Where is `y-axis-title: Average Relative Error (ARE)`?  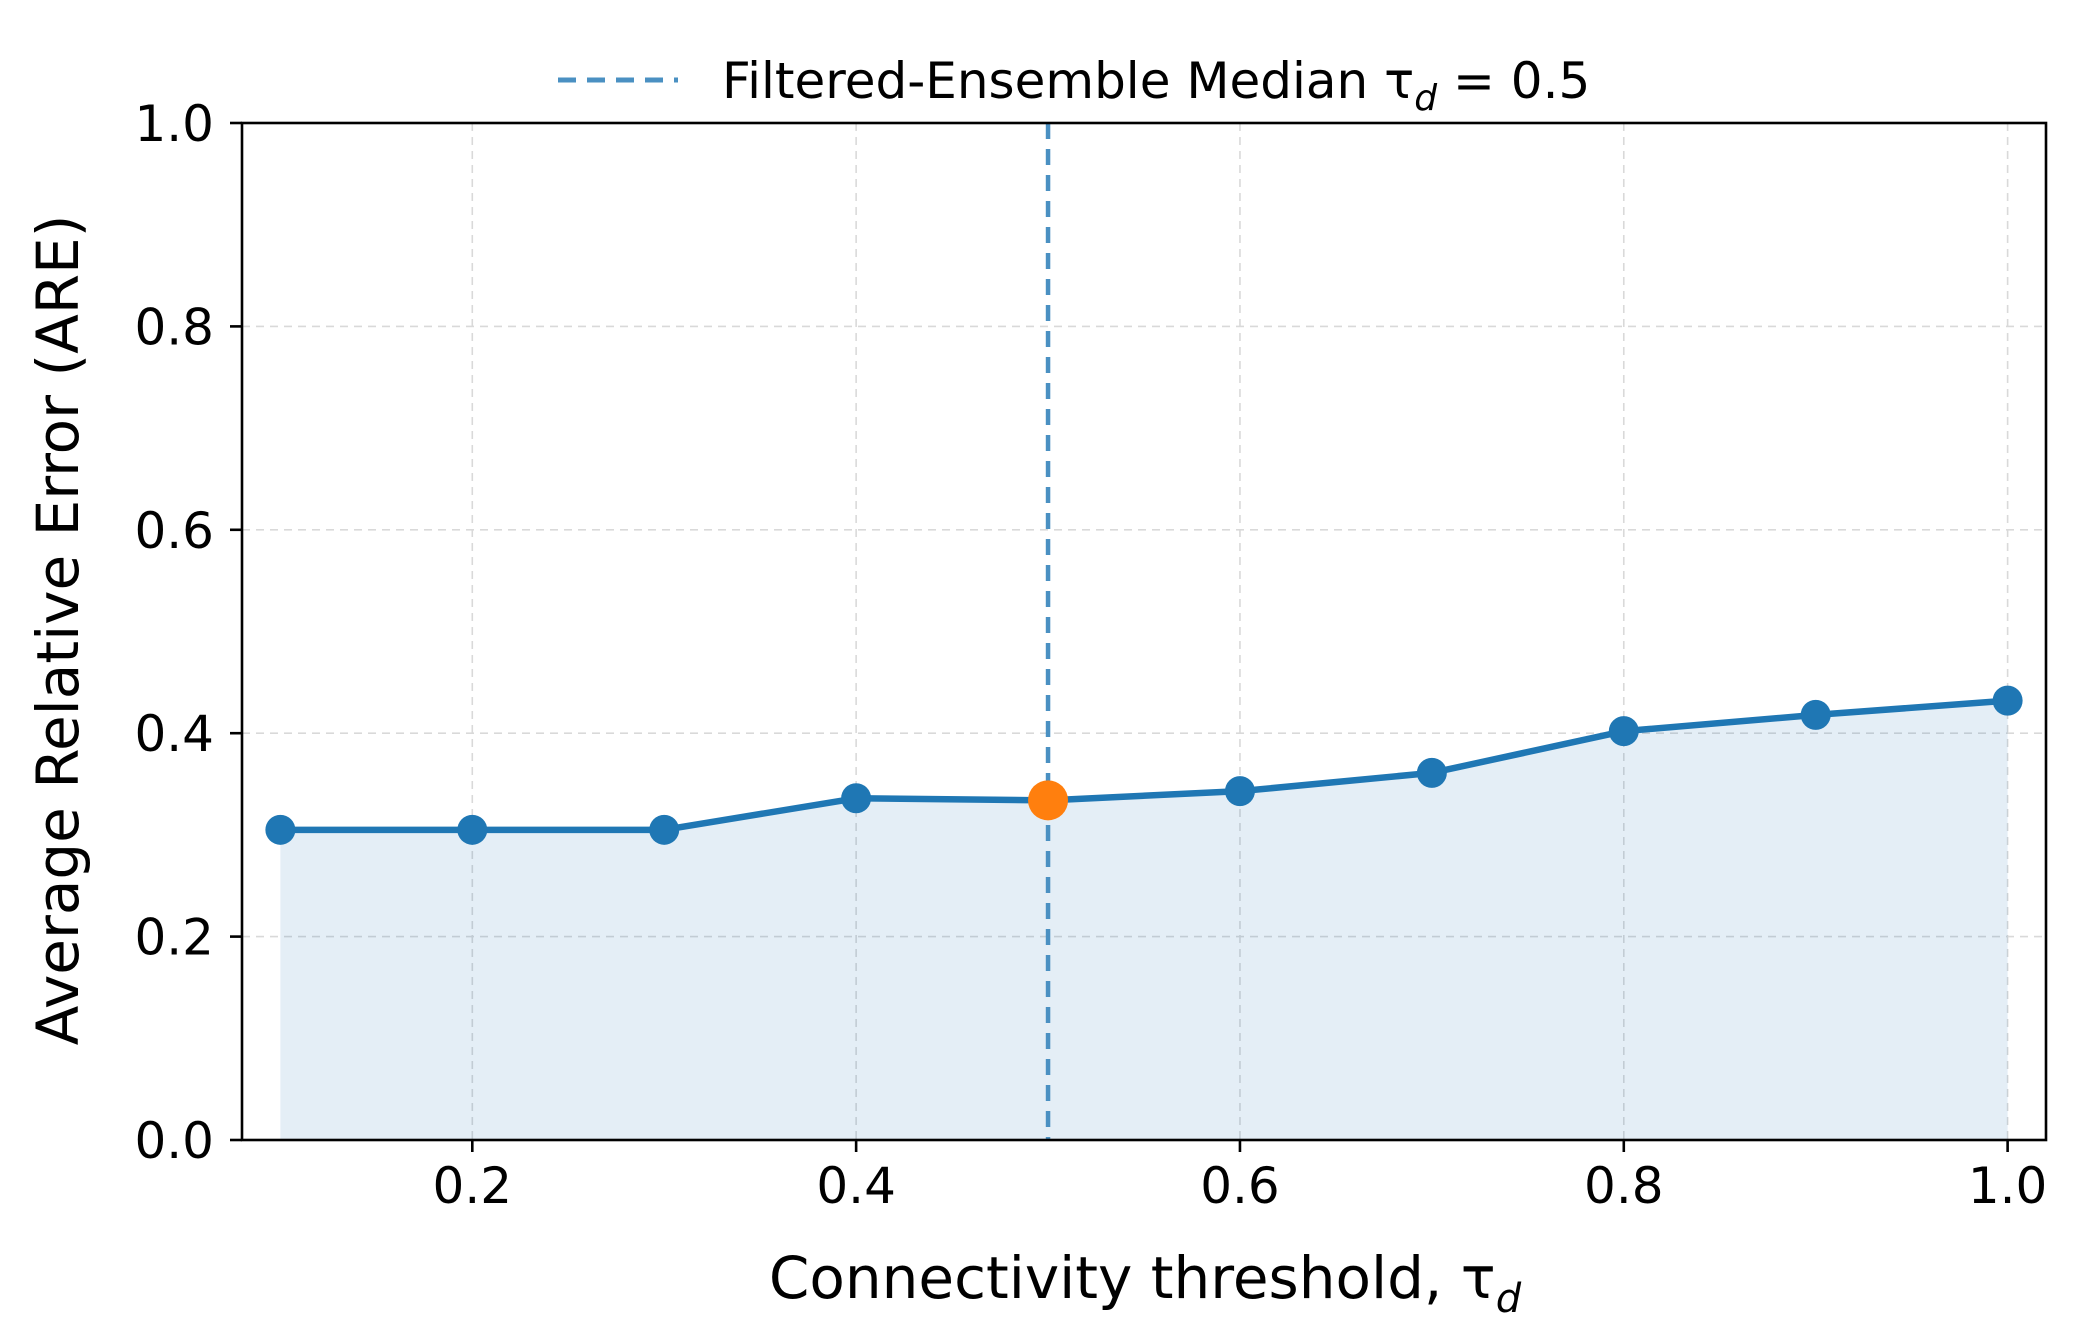 y-axis-title: Average Relative Error (ARE) is located at coordinates (58, 630).